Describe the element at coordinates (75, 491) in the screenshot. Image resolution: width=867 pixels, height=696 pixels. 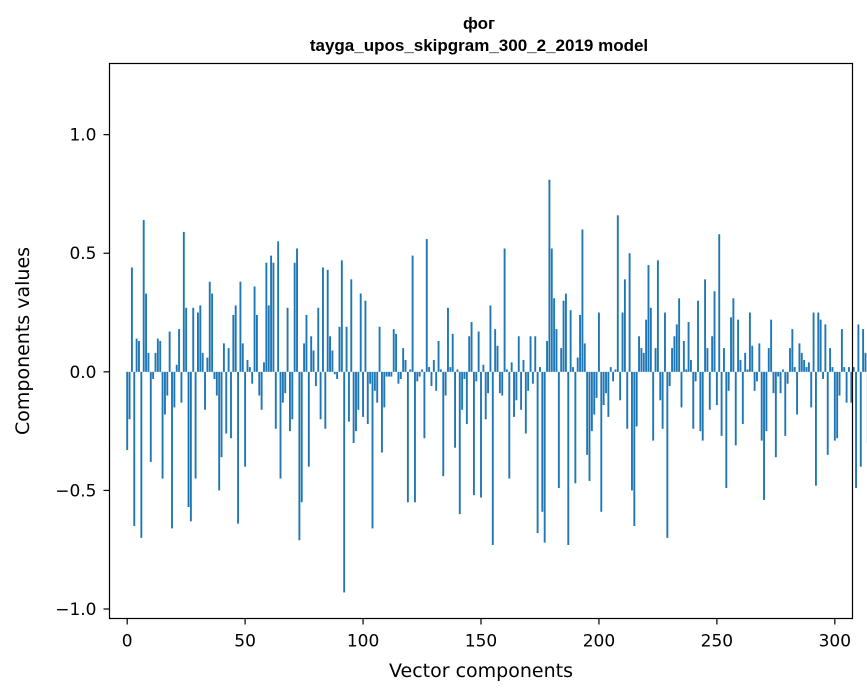
I see `y-tick-label: −0.5` at that location.